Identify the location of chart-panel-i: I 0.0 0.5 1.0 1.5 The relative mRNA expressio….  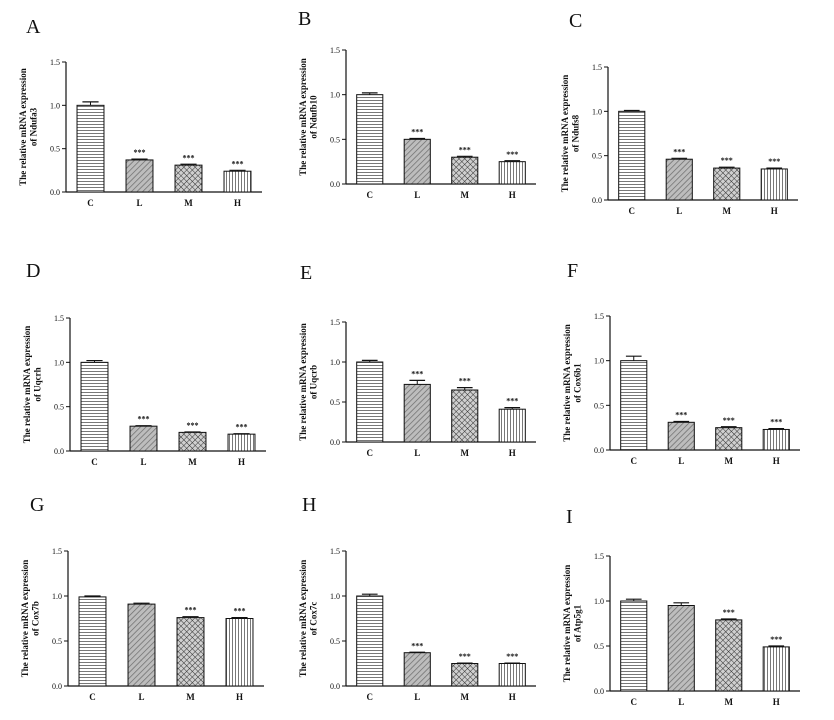
(695, 602).